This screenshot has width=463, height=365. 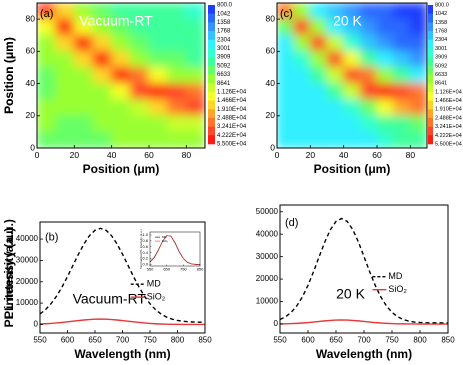 I want to click on heatmap-blur, so click(x=352, y=75).